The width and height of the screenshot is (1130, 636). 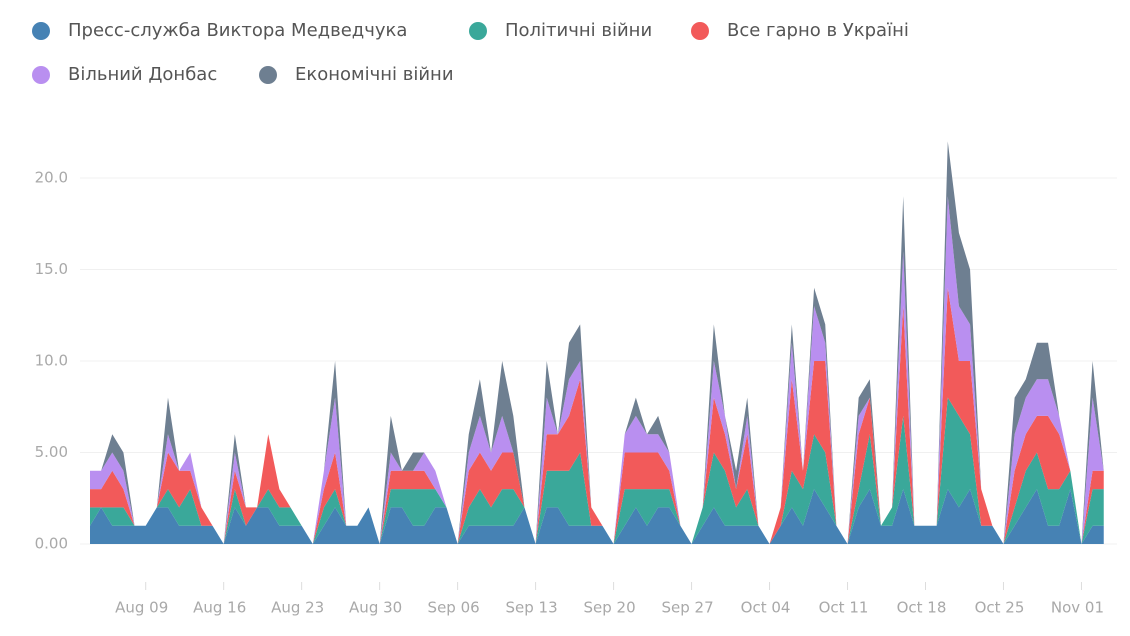 What do you see at coordinates (597, 516) in the screenshot?
I see `area` at bounding box center [597, 516].